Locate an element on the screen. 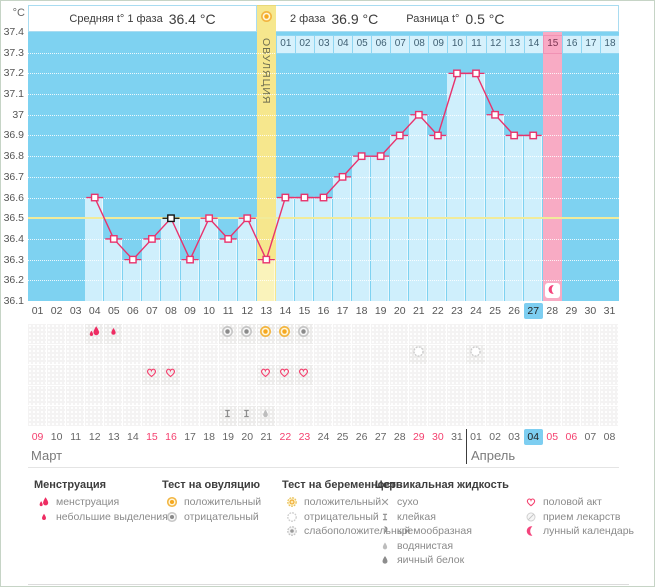 Image resolution: width=655 pixels, height=587 pixels. temp-point-day-08-selected is located at coordinates (171, 218).